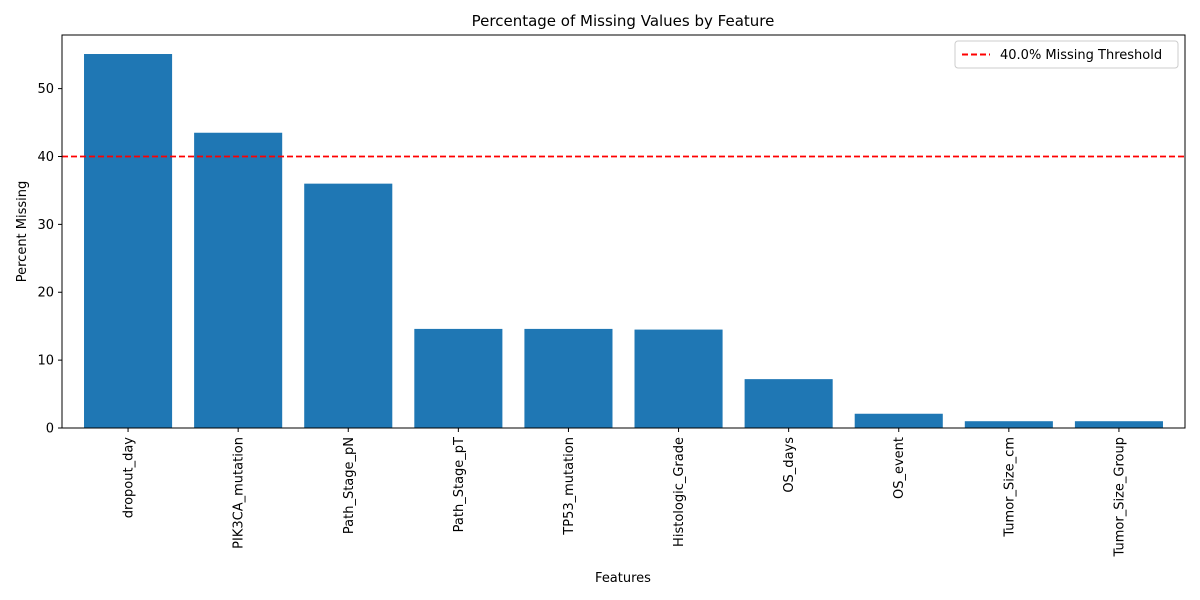 This screenshot has width=1200, height=600. What do you see at coordinates (50, 429) in the screenshot?
I see `y-tick-label: 0` at bounding box center [50, 429].